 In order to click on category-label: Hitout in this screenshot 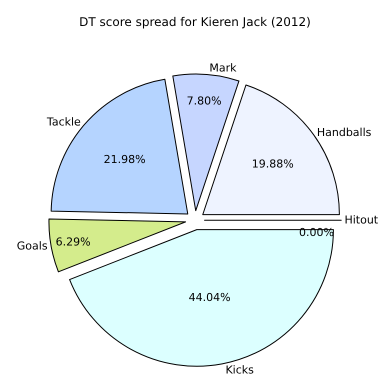, I will do `click(361, 220)`.